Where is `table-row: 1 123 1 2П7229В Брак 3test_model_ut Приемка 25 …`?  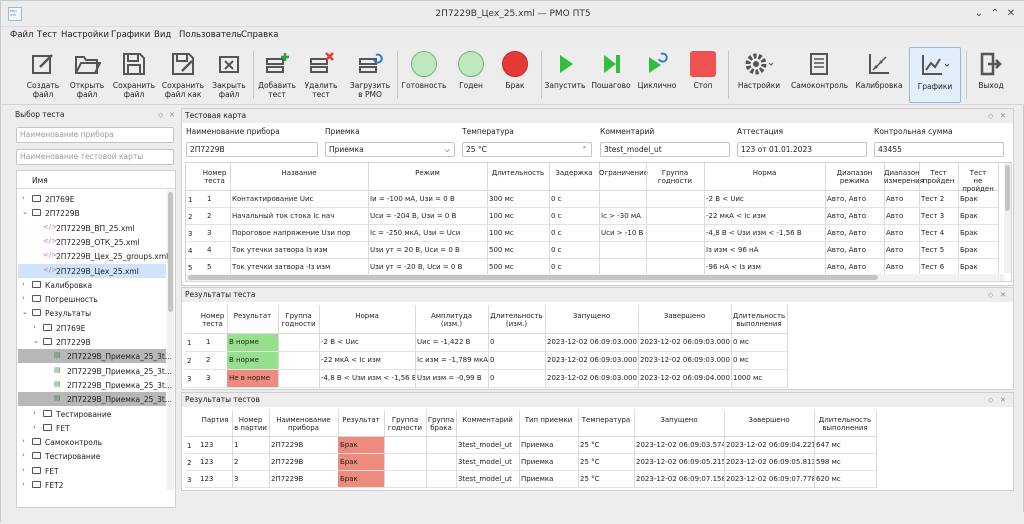
table-row: 1 123 1 2П7229В Брак 3test_model_ut Приемка 25 … is located at coordinates (531, 445).